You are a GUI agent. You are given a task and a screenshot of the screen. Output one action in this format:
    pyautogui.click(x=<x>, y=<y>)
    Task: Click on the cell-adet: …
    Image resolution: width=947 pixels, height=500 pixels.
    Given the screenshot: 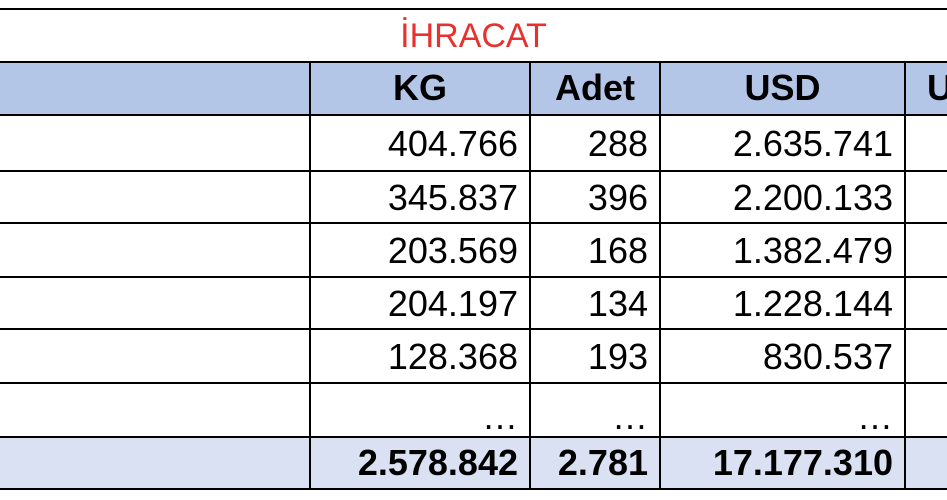 What is the action you would take?
    pyautogui.click(x=630, y=416)
    